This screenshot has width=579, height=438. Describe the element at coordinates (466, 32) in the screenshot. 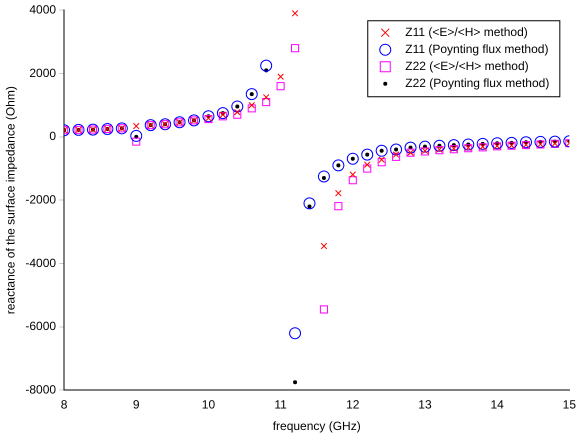

I see `legend-label: Z11 (<E>/<H> method)` at that location.